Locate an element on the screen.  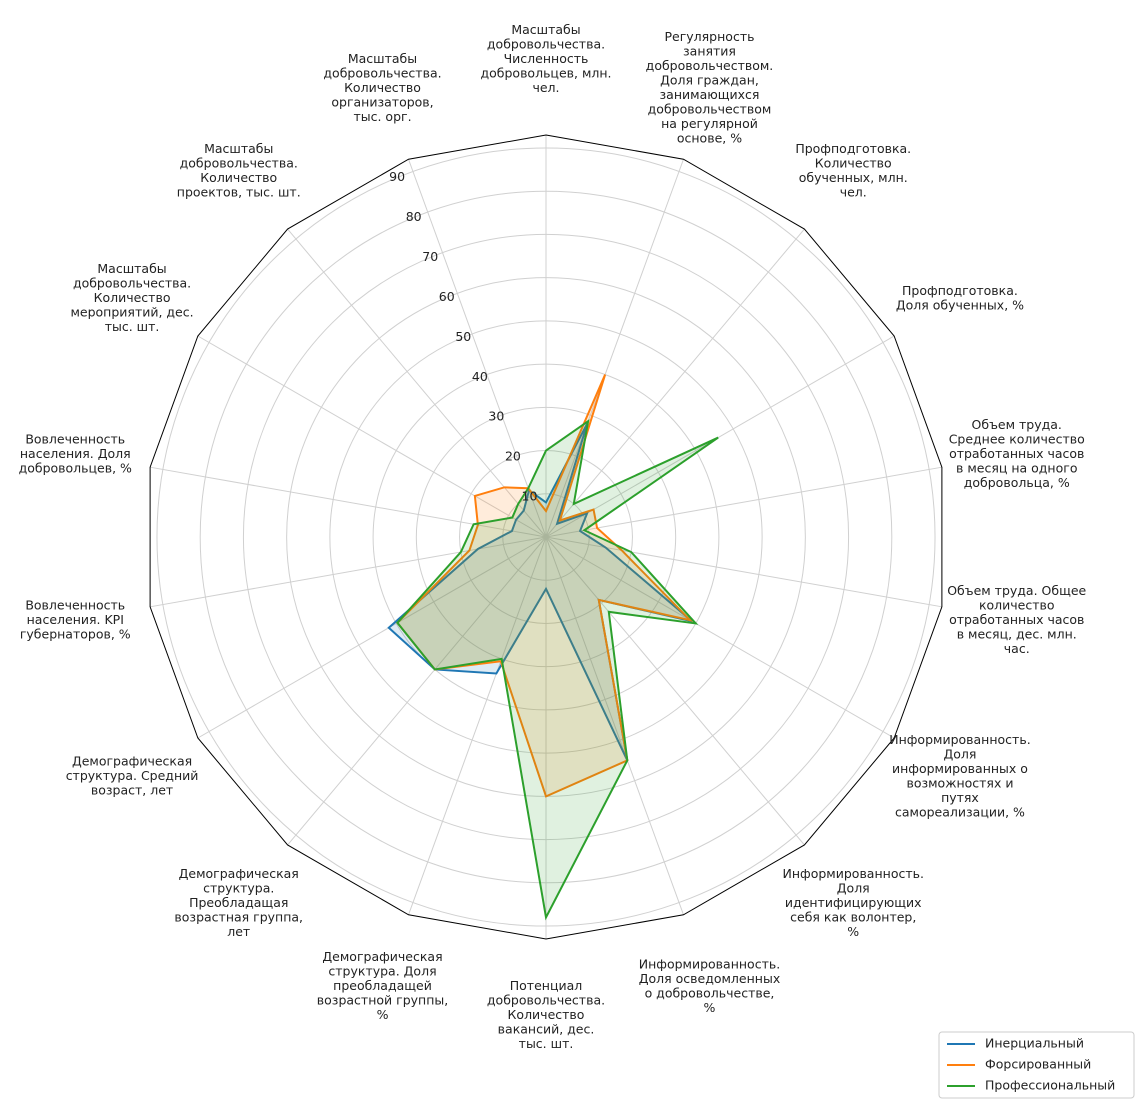
r-tick-label: 20 is located at coordinates (513, 456).